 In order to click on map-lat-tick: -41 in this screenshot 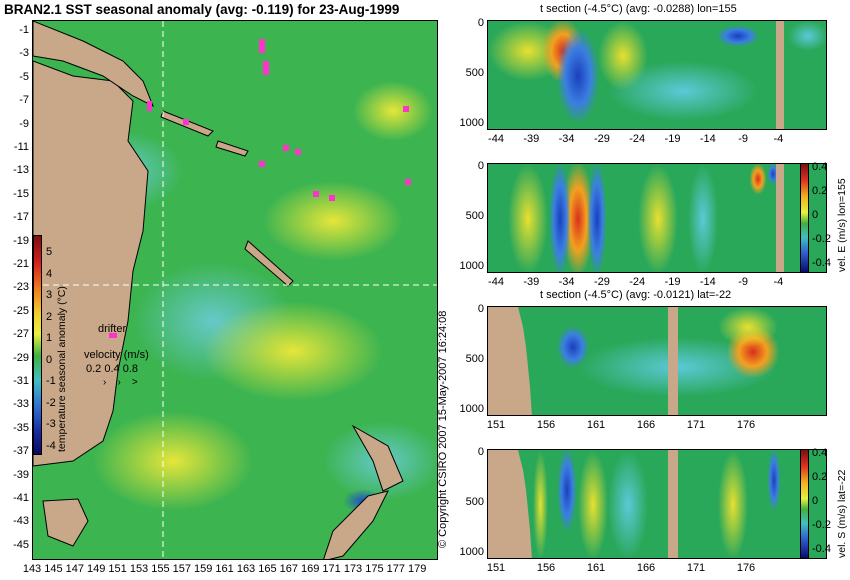, I will do `click(21, 498)`.